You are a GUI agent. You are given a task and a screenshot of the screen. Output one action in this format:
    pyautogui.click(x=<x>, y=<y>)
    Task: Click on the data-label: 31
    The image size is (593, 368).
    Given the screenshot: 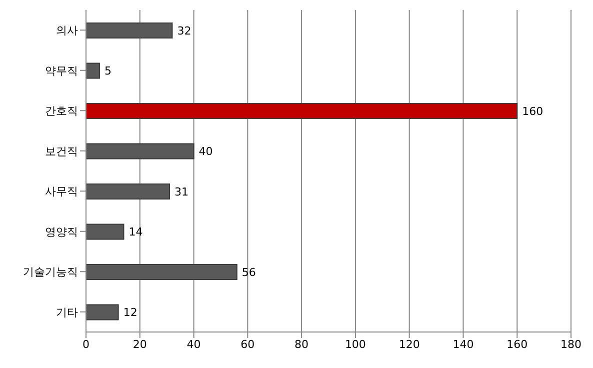 What is the action you would take?
    pyautogui.click(x=181, y=191)
    